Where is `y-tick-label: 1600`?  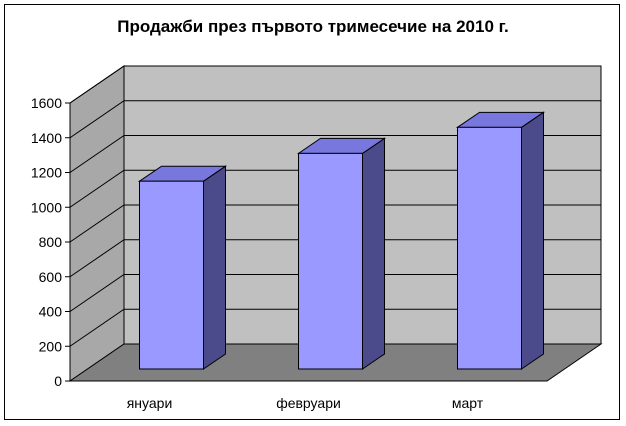
y-tick-label: 1600 is located at coordinates (46, 103).